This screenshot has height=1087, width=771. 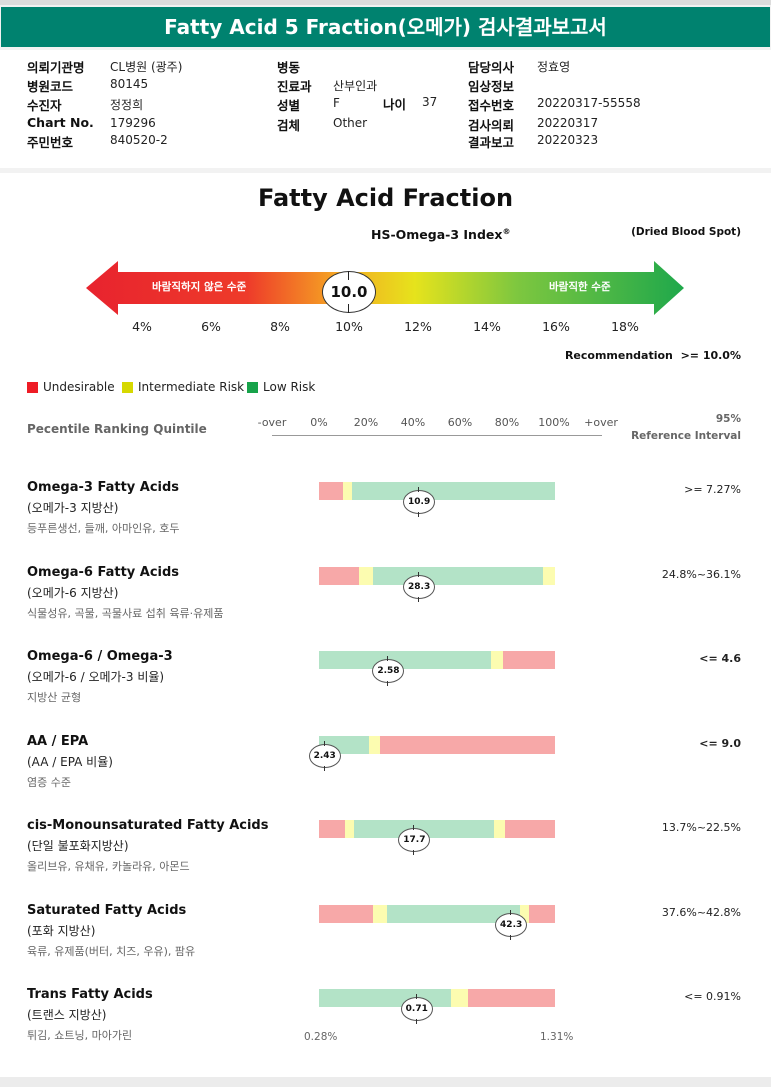 I want to click on row-description: 튀김, 쇼트닝, 마아가린, so click(x=80, y=1035).